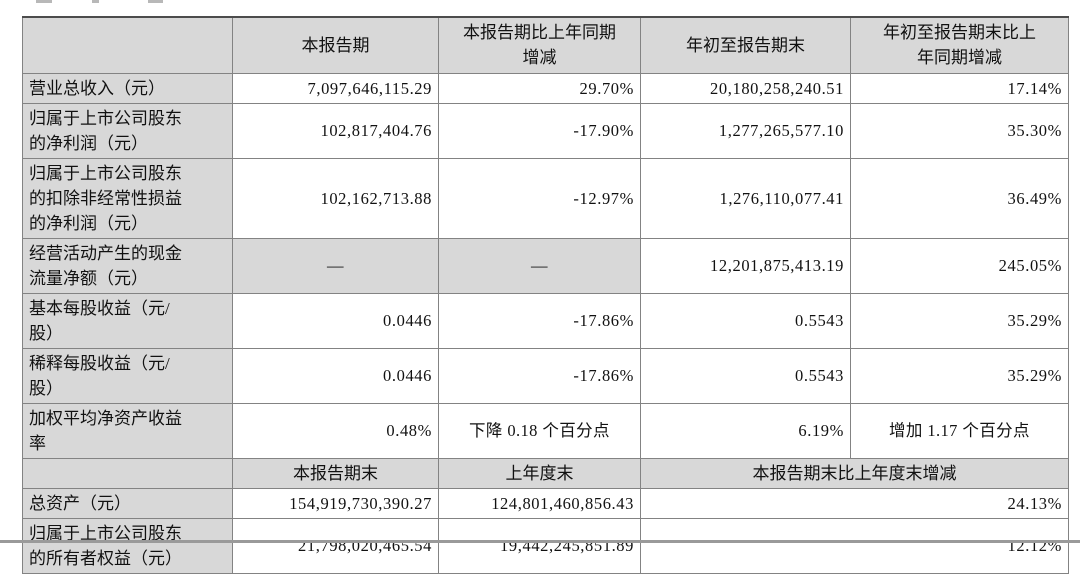 The height and width of the screenshot is (574, 1080). What do you see at coordinates (745, 45) in the screenshot?
I see `header-cell-ytd: 年初至报告期末` at bounding box center [745, 45].